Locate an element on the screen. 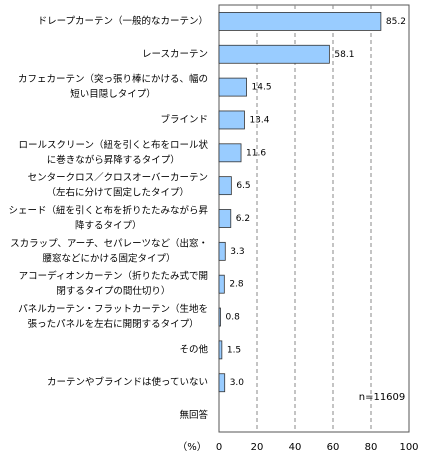  value-label: 6.2 is located at coordinates (243, 219).